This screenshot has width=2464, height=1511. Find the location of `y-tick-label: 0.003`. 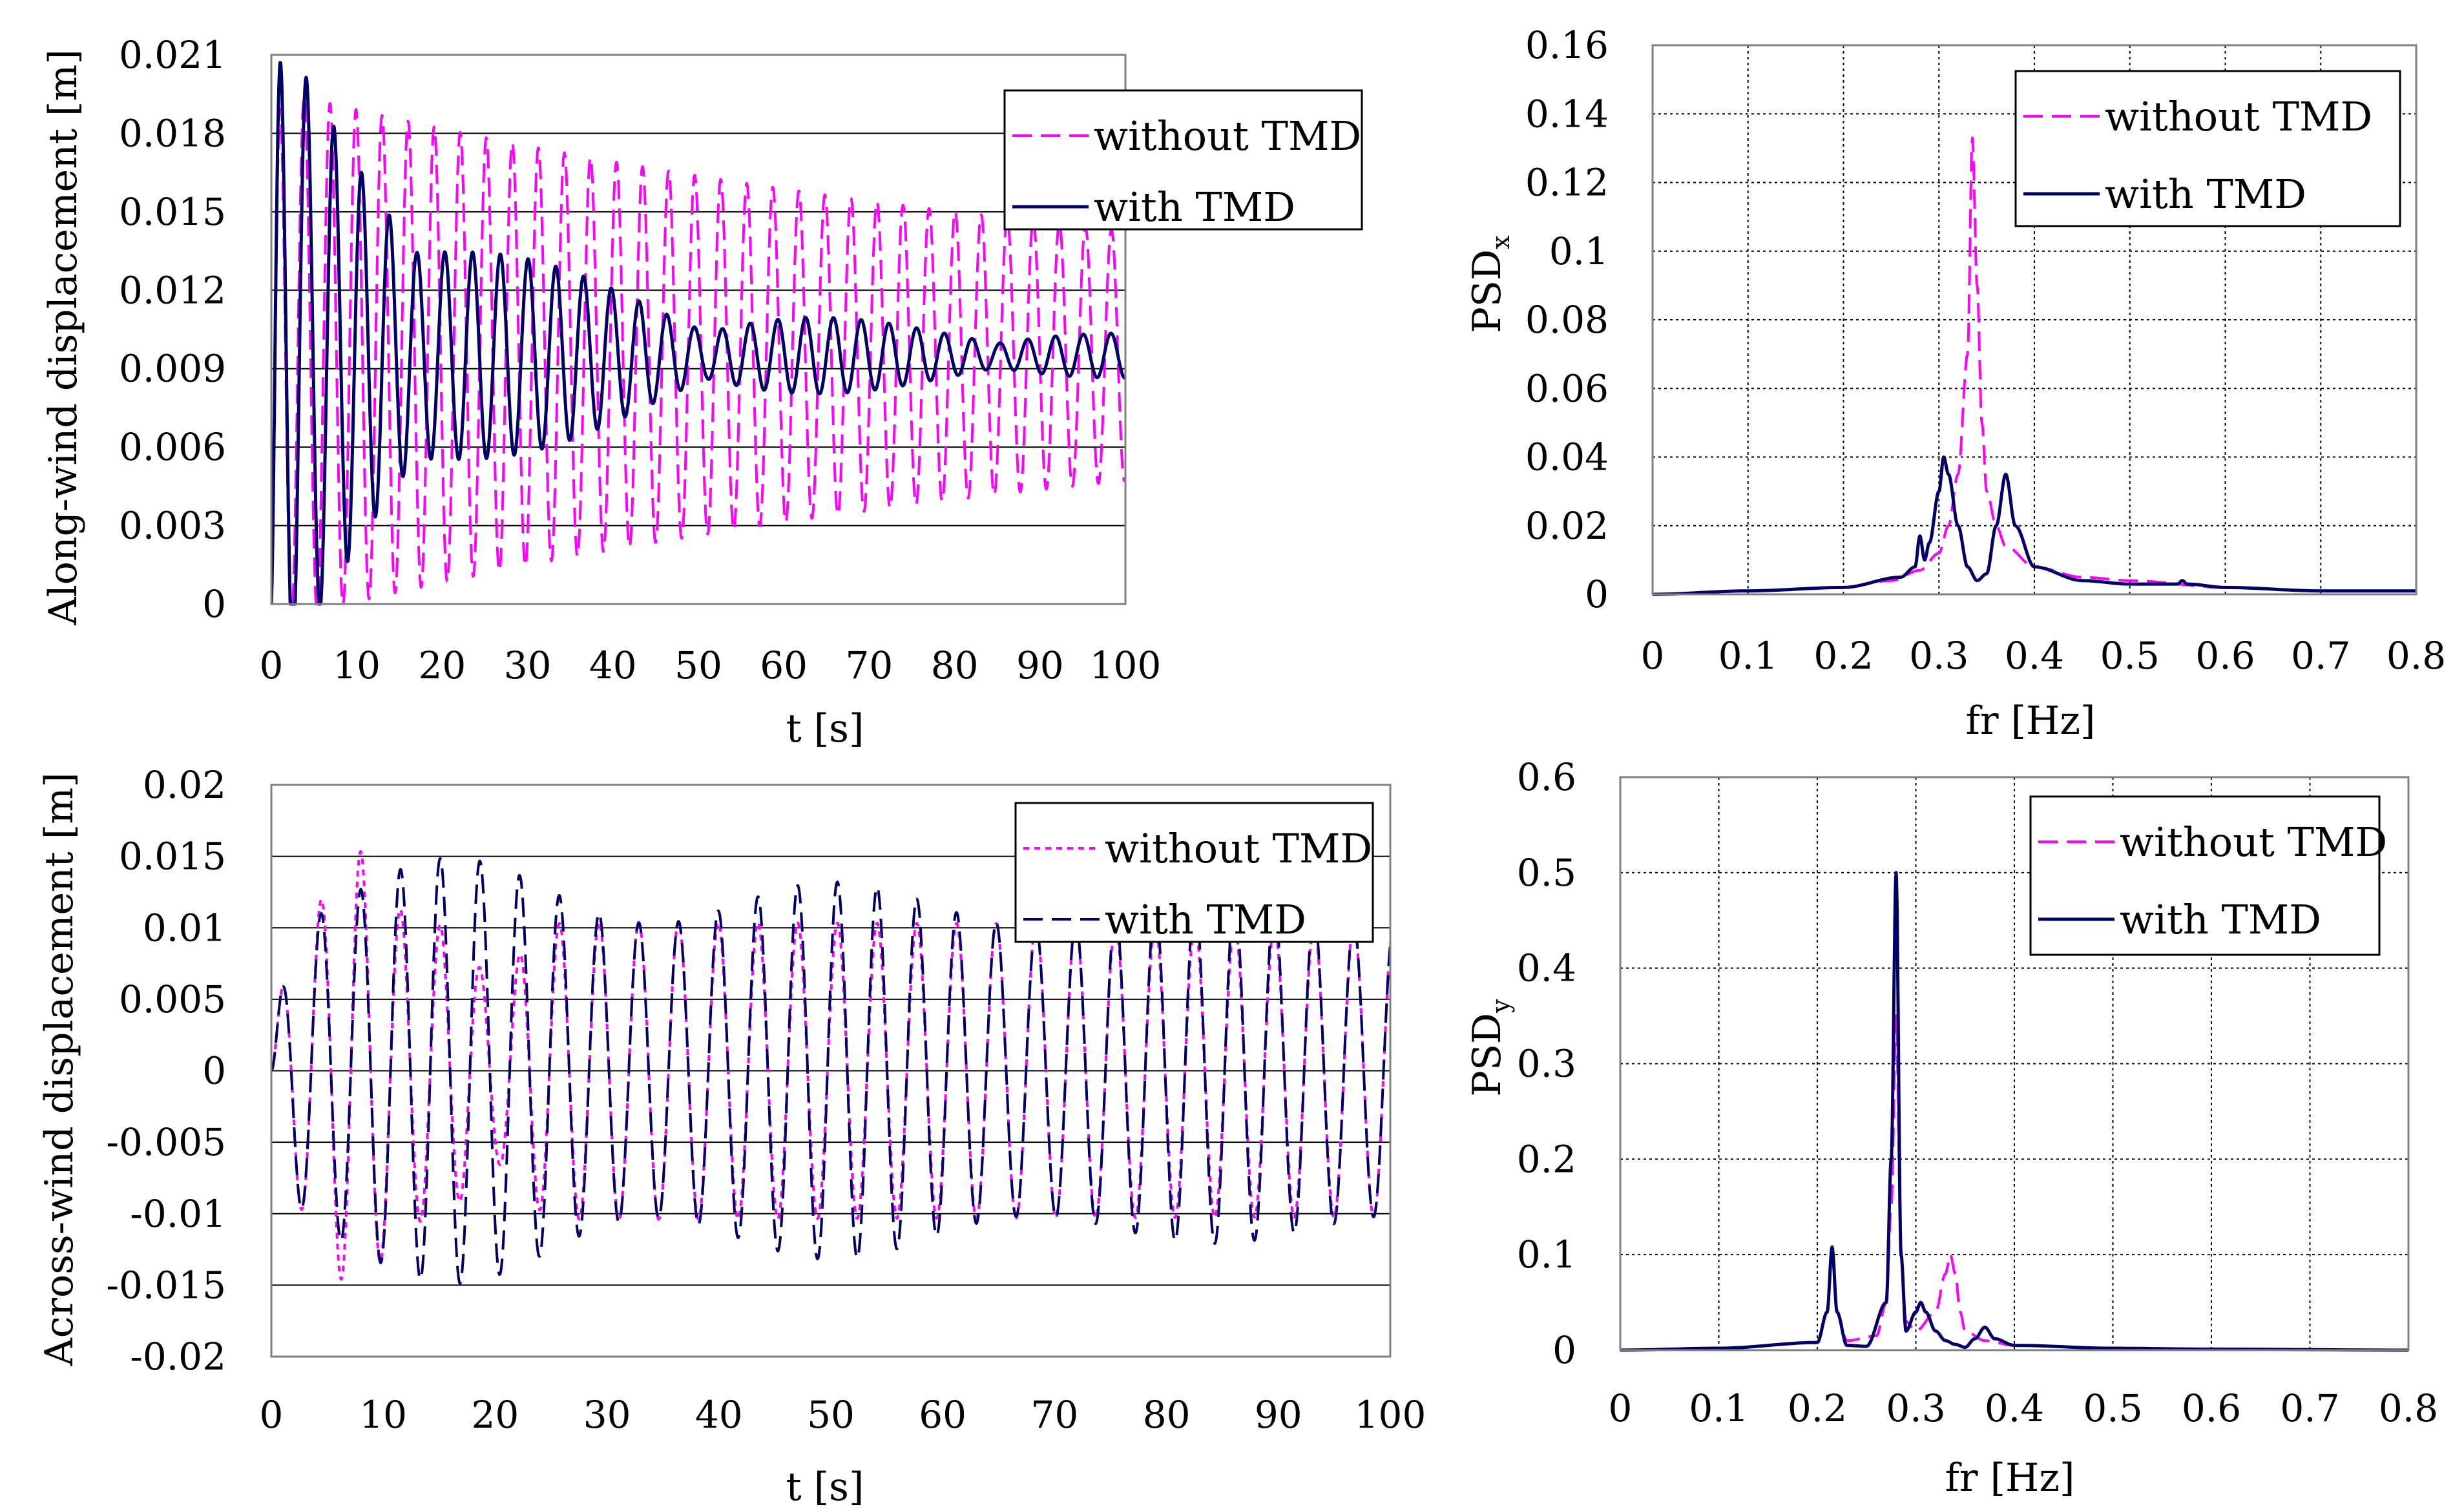

y-tick-label: 0.003 is located at coordinates (173, 526).